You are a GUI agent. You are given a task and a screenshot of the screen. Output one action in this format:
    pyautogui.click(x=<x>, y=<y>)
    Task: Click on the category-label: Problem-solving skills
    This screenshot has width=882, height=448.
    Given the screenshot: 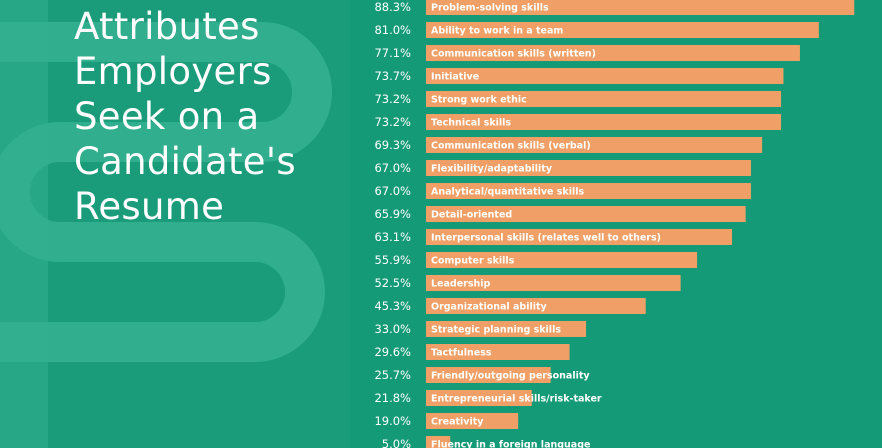 What is the action you would take?
    pyautogui.click(x=490, y=8)
    